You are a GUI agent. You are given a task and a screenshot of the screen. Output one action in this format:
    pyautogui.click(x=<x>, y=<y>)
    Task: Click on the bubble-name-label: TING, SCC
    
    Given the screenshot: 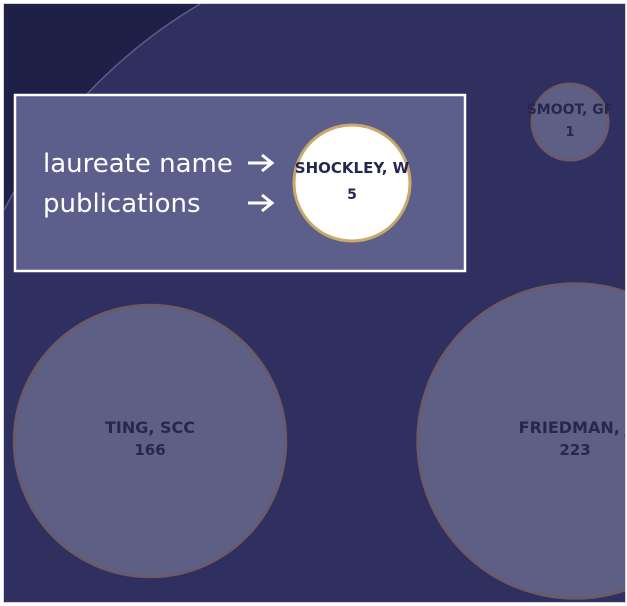 What is the action you would take?
    pyautogui.click(x=150, y=427)
    